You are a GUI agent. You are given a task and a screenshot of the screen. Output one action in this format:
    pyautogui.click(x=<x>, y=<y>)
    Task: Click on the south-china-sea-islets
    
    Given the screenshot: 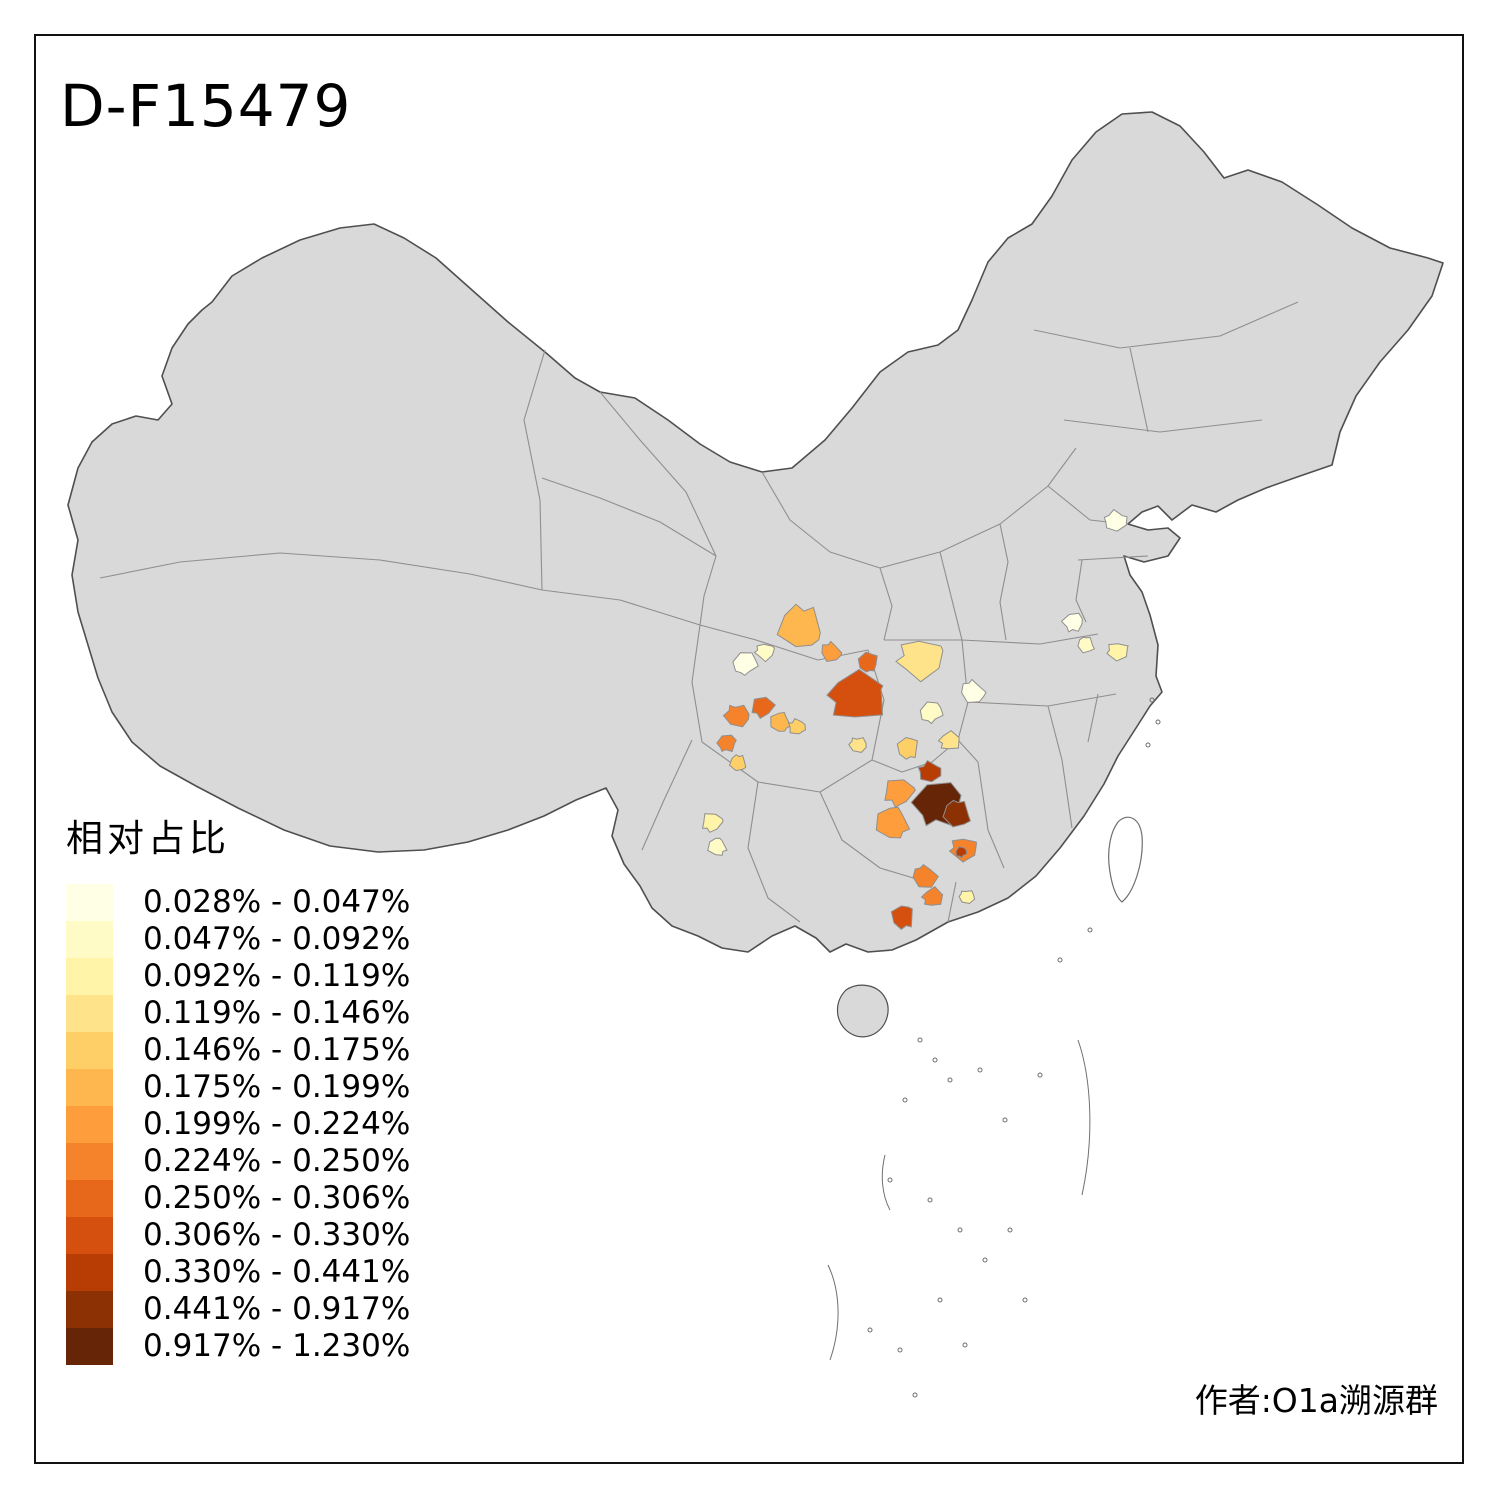 What is the action you would take?
    pyautogui.click(x=994, y=1047)
    